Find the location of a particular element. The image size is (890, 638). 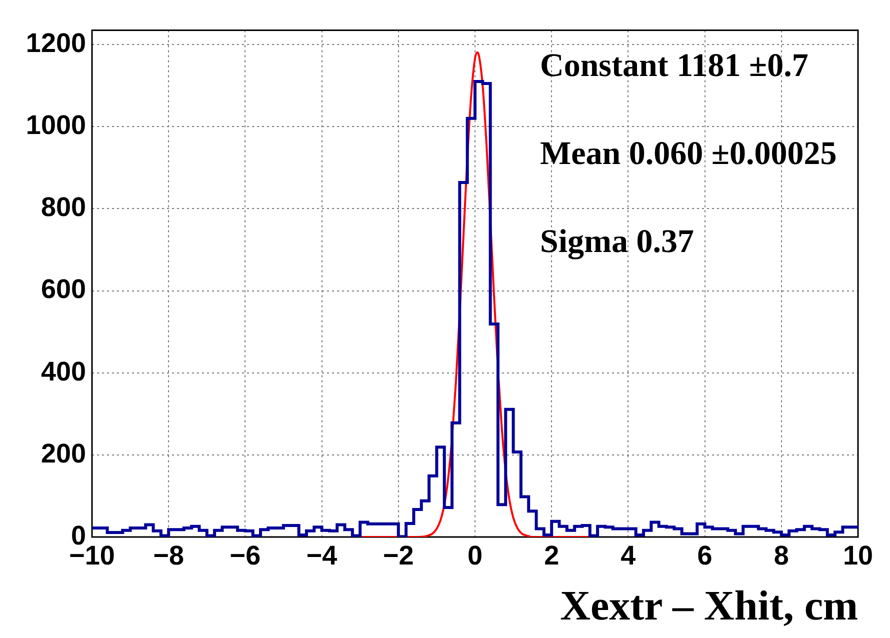

x-tick-label: 2 is located at coordinates (552, 555).